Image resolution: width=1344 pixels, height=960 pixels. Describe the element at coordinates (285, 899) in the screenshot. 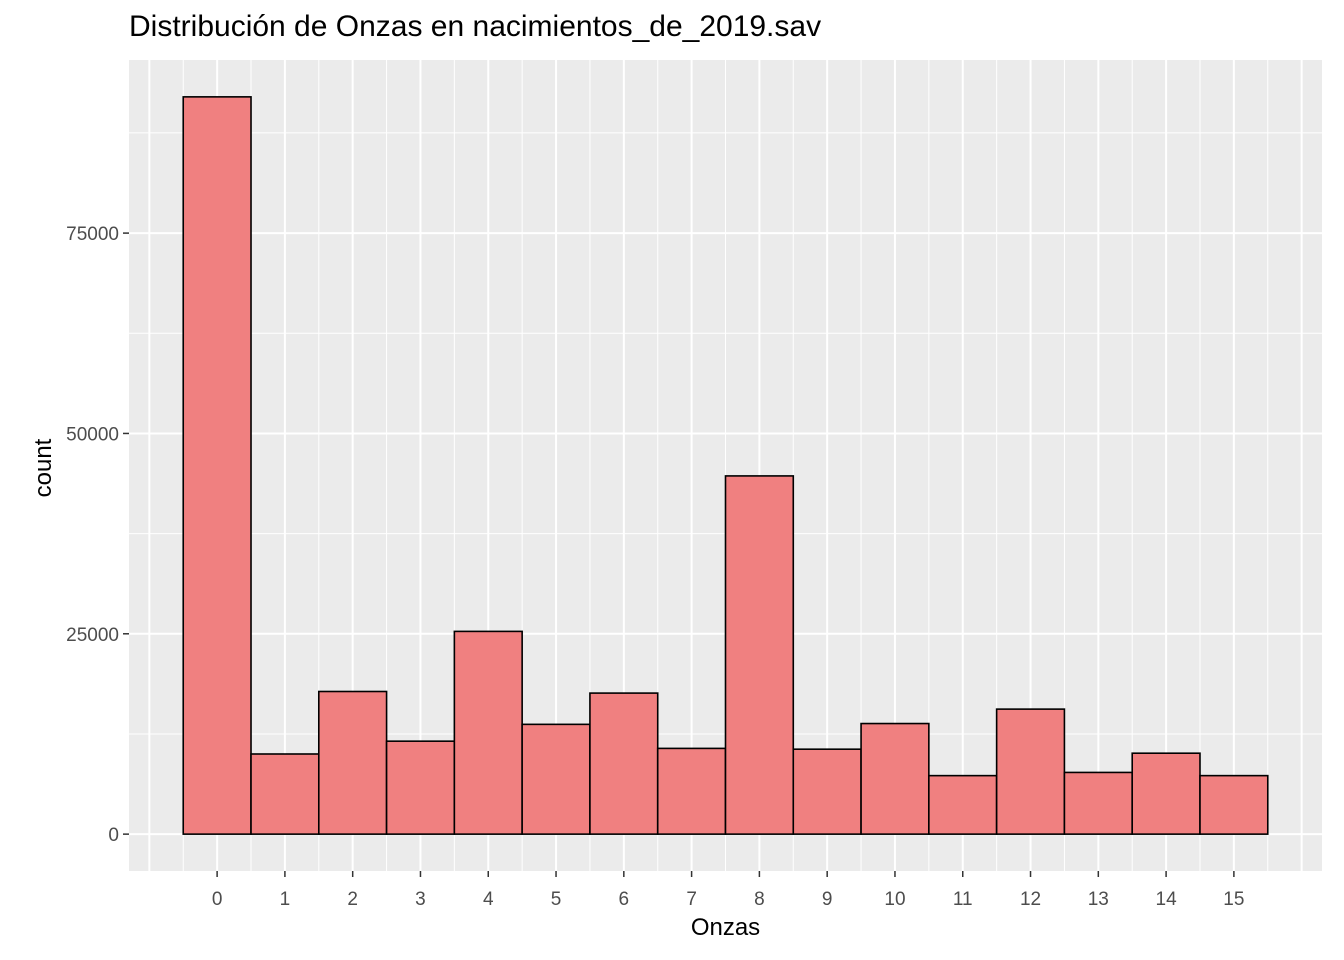

I see `x-tick-label: 1` at that location.